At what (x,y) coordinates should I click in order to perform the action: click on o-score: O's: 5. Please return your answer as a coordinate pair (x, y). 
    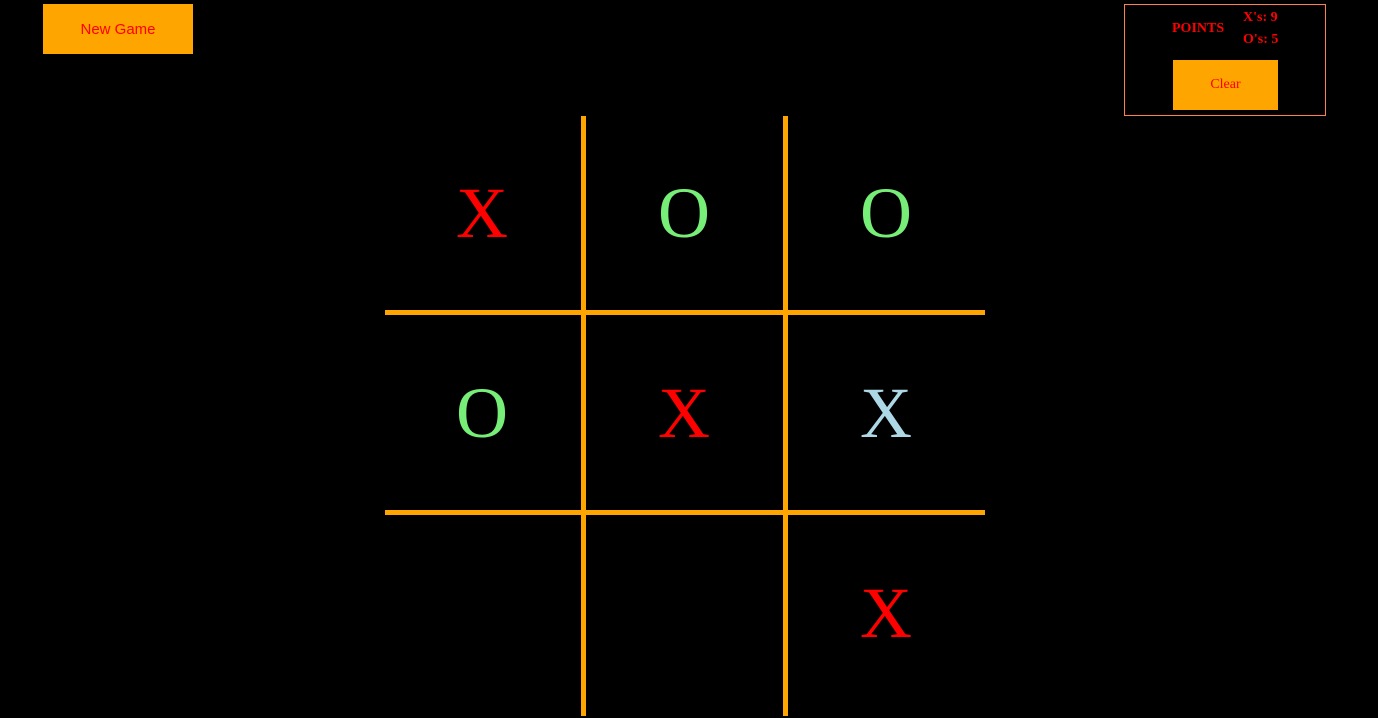
    Looking at the image, I should click on (1261, 39).